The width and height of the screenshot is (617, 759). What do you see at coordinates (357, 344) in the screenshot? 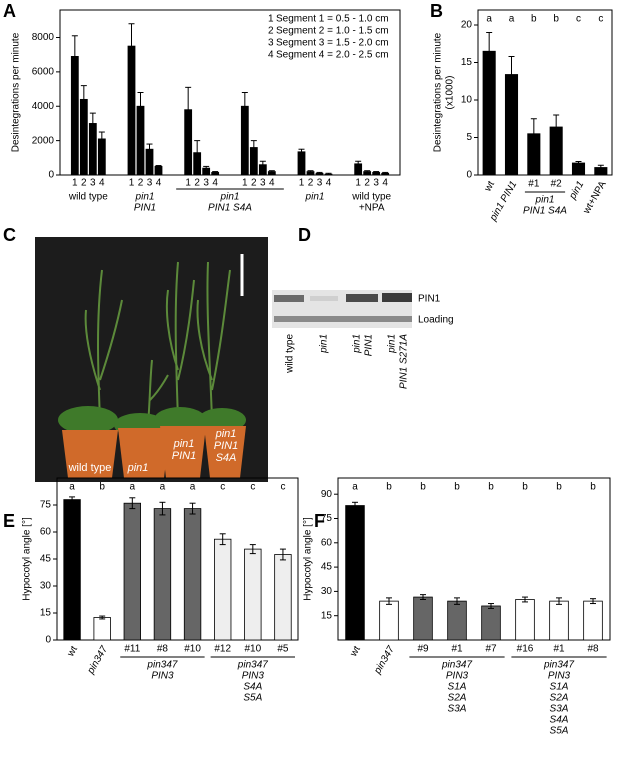
I see `lane-label: pin1` at bounding box center [357, 344].